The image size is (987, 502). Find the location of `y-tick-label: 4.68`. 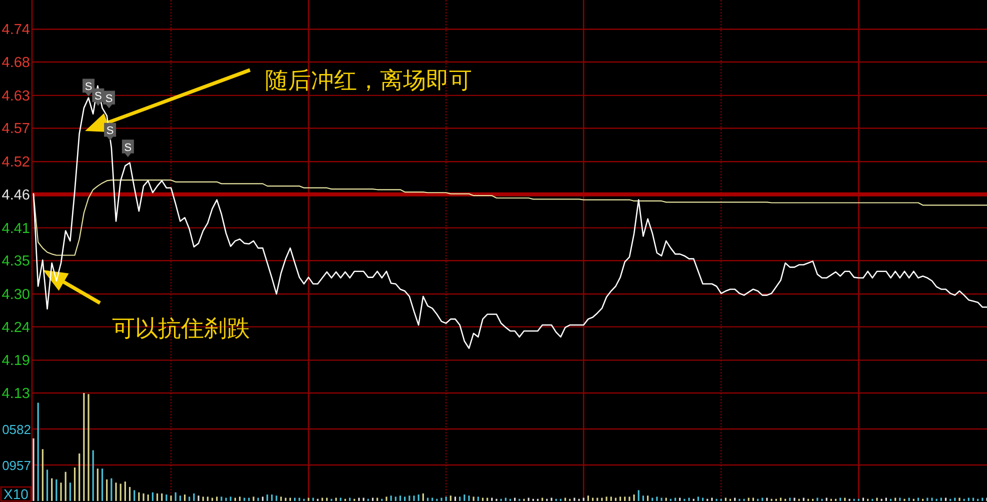

y-tick-label: 4.68 is located at coordinates (16, 63).